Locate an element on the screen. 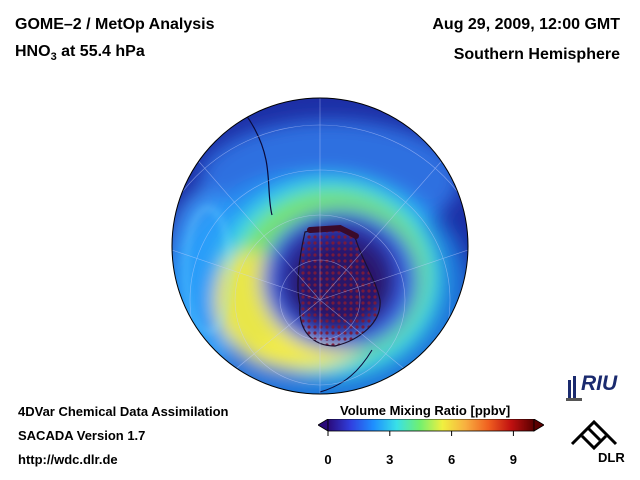 This screenshot has height=480, width=640. map-title: GOME–2 / MetOp Analysis is located at coordinates (115, 24).